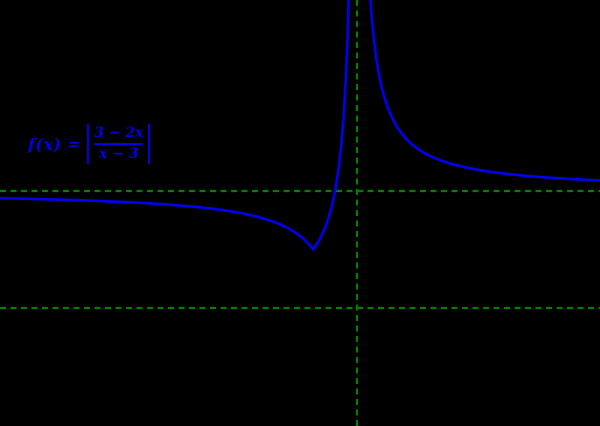 Image resolution: width=600 pixels, height=426 pixels. I want to click on fraction-numerator: 3 − 2x, so click(119, 132).